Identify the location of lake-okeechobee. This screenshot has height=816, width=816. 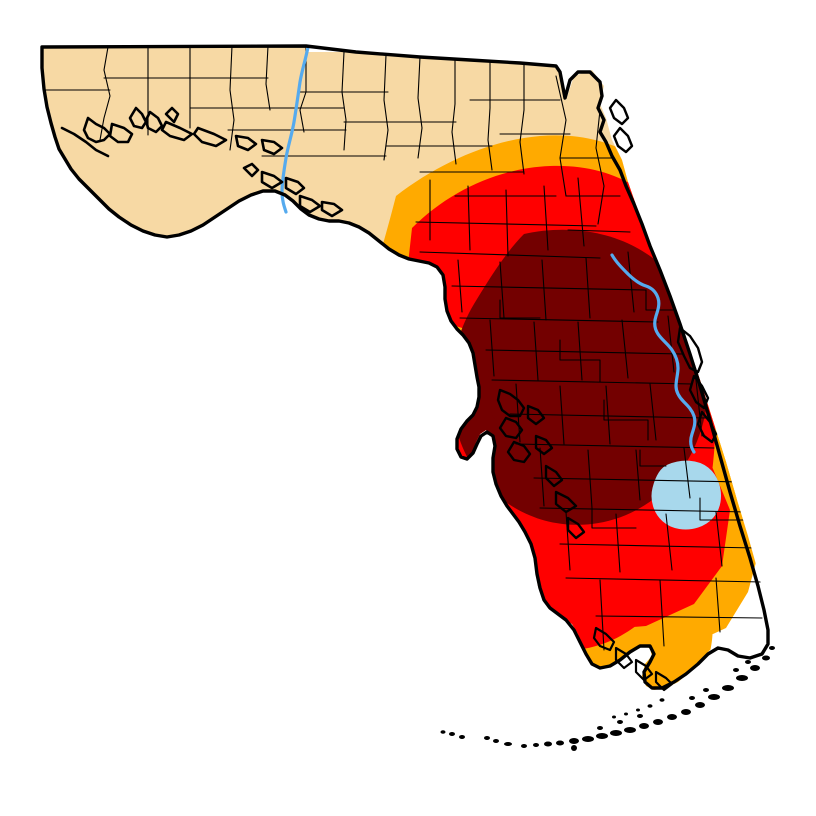
(686, 495).